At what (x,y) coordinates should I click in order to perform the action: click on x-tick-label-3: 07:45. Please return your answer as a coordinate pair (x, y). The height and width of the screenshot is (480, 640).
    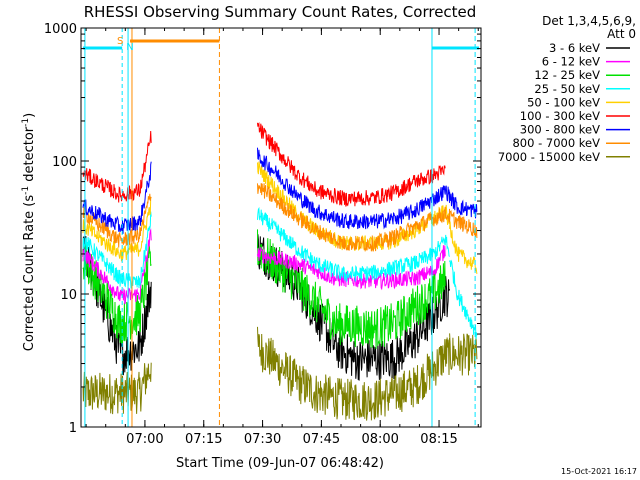
    Looking at the image, I should click on (321, 439).